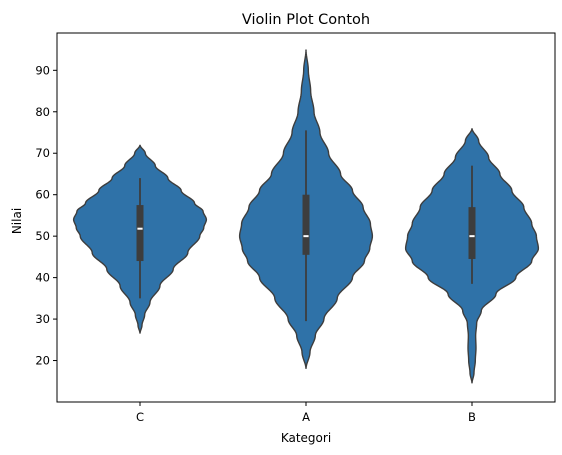 The width and height of the screenshot is (562, 455). I want to click on y-tick-label-60: 60, so click(42, 195).